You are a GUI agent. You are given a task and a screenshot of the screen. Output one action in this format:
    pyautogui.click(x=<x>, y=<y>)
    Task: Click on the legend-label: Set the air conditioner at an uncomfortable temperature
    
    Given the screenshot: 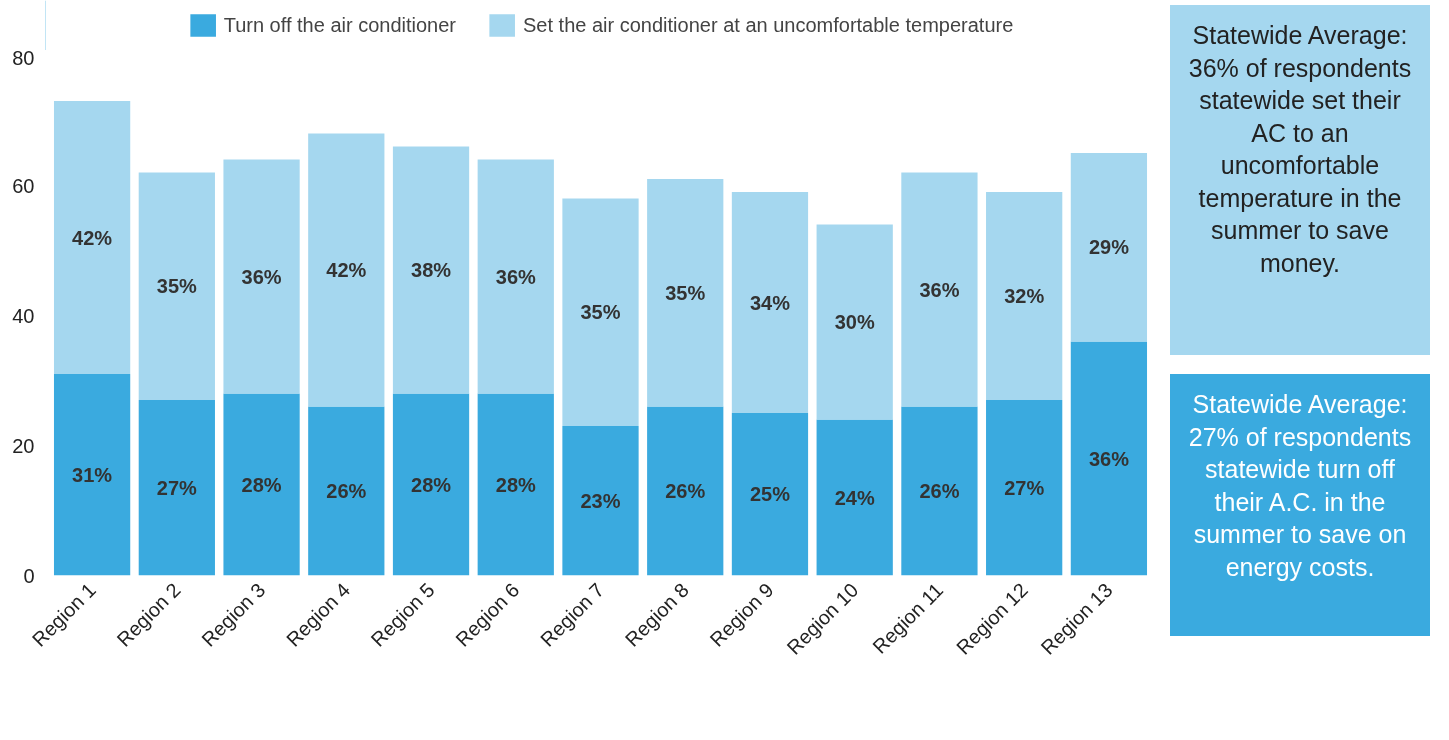 What is the action you would take?
    pyautogui.click(x=768, y=25)
    